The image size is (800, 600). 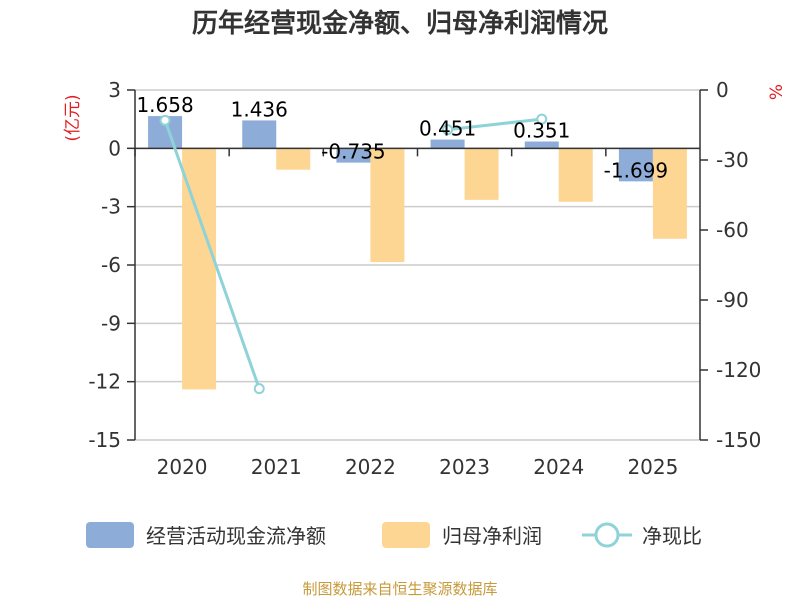 What do you see at coordinates (114, 148) in the screenshot?
I see `y-left-tick-label: 0` at bounding box center [114, 148].